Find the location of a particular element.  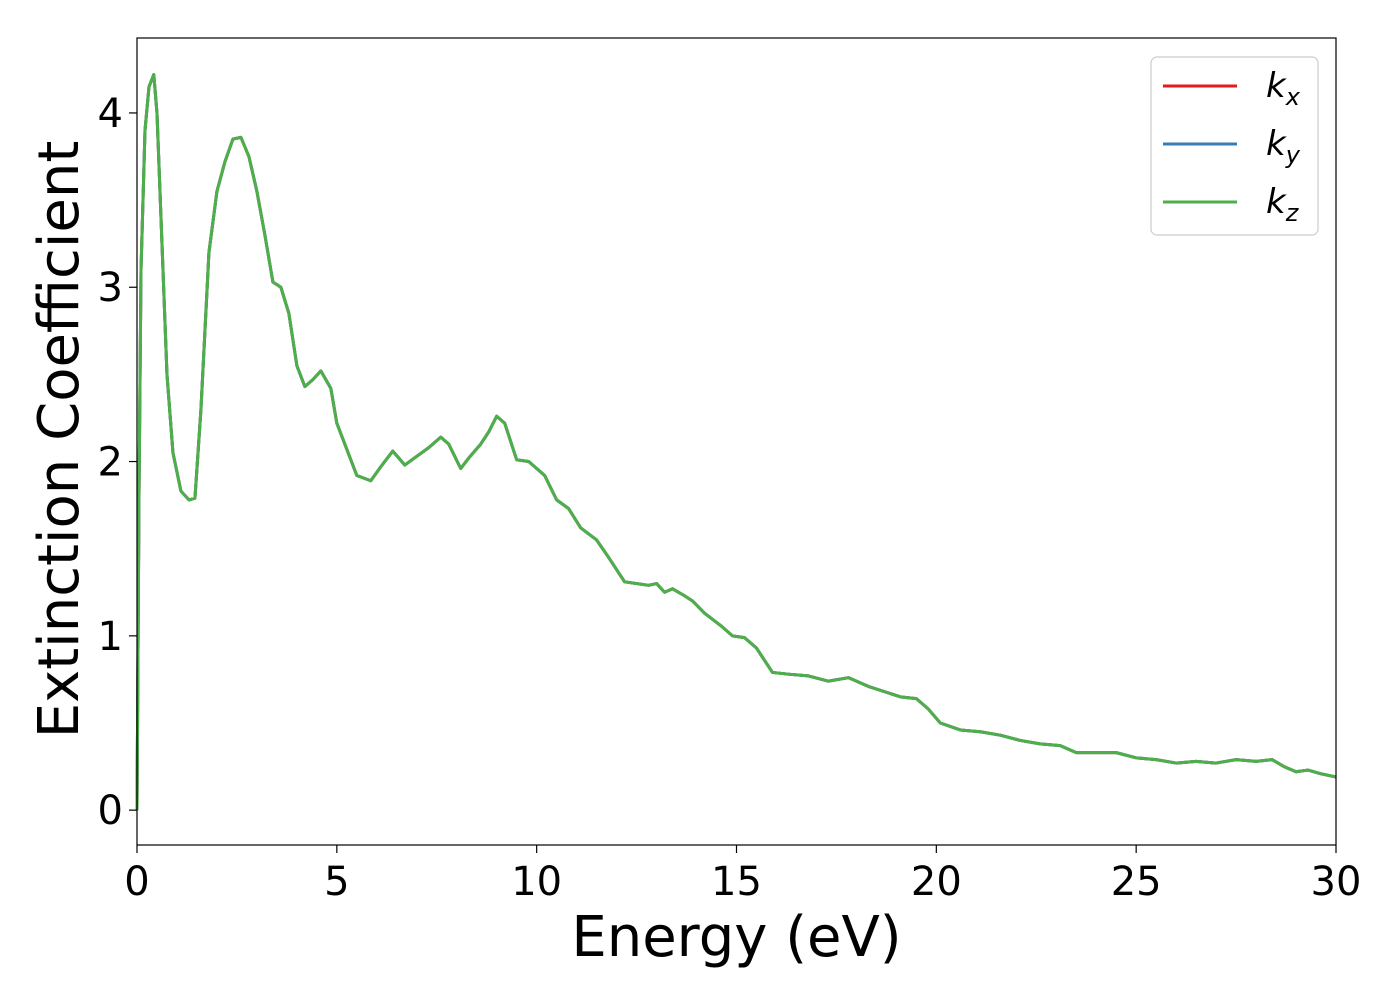

y-tick-label: 2 is located at coordinates (110, 463).